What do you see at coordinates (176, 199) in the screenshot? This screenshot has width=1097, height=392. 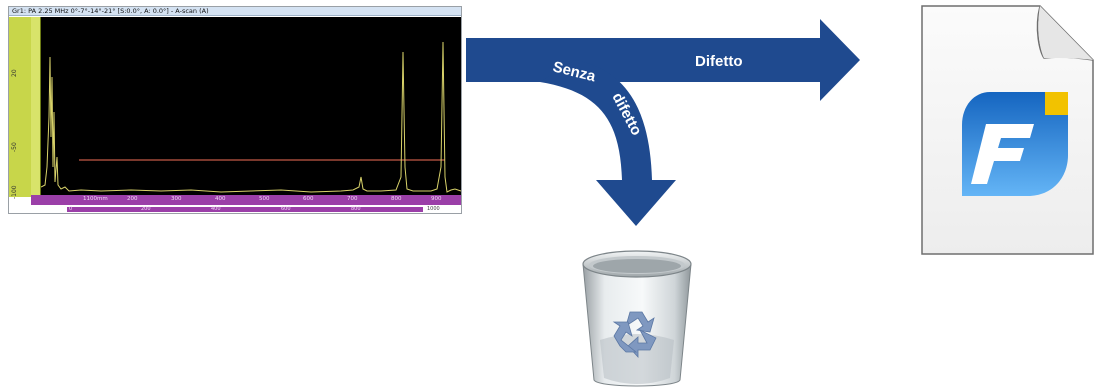 I see `scale-label: 300` at bounding box center [176, 199].